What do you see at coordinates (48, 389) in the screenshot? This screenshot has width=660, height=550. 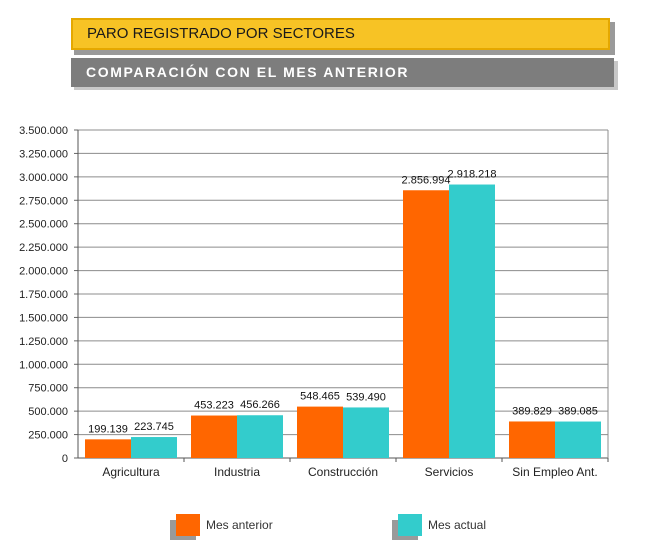 I see `y-tick-label: 750.000` at bounding box center [48, 389].